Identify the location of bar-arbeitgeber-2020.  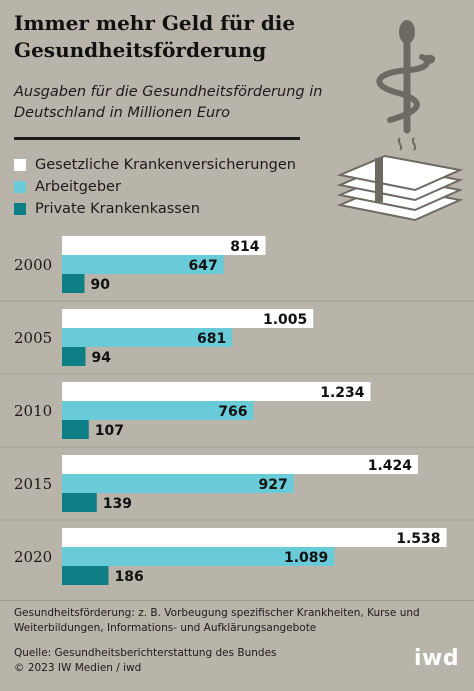
(198, 556).